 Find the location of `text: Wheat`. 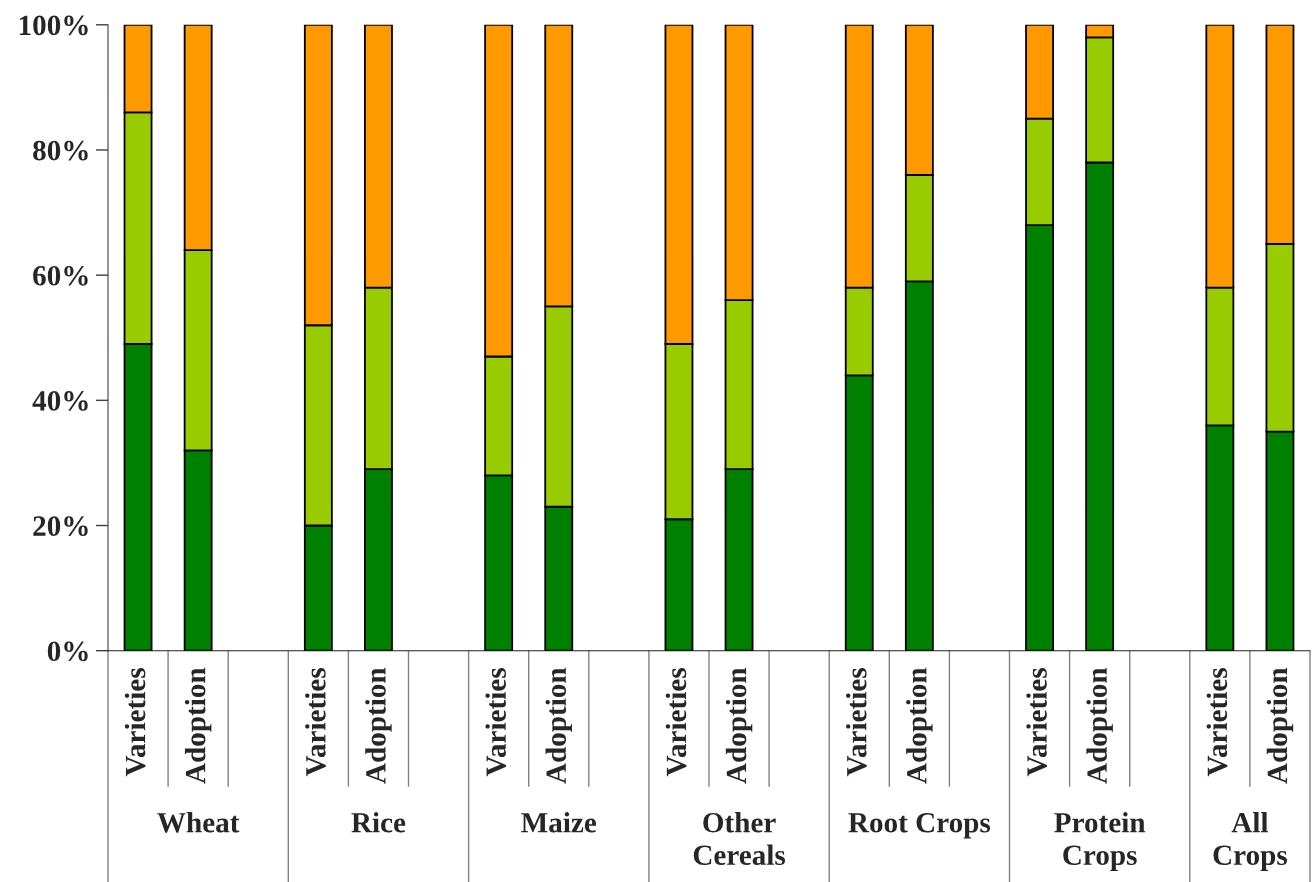

text: Wheat is located at coordinates (198, 822).